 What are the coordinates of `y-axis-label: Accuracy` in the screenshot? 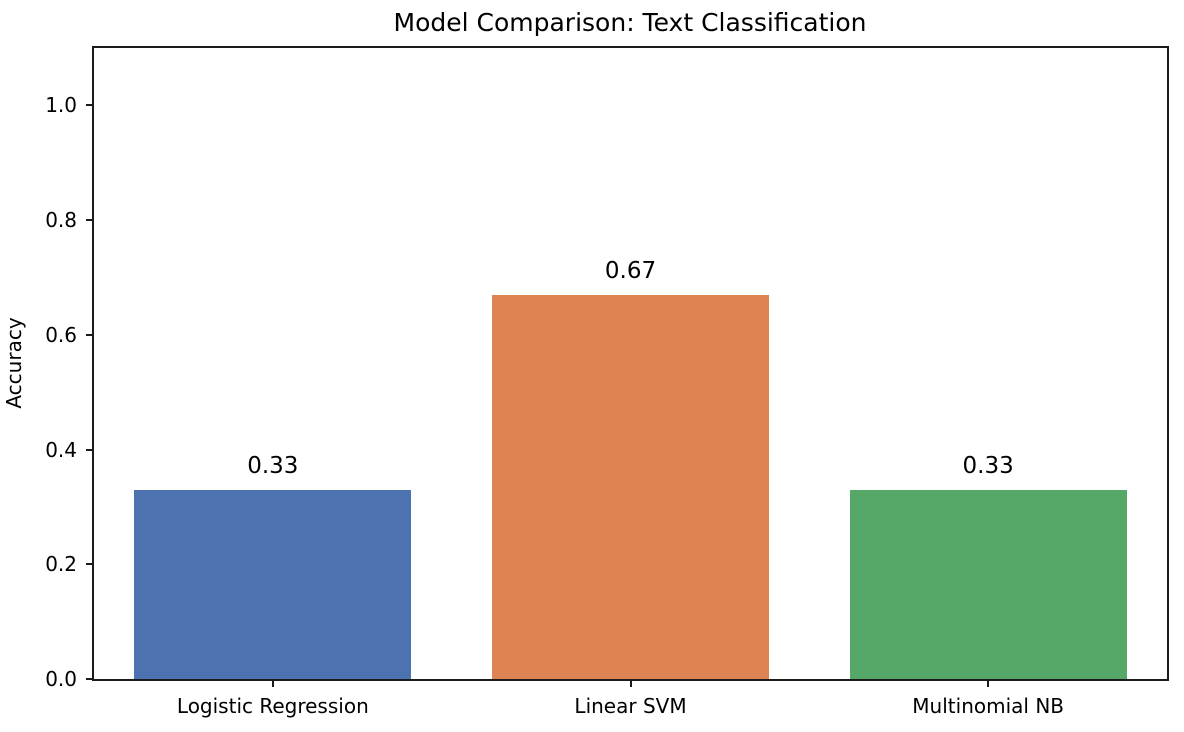 It's located at (14, 363).